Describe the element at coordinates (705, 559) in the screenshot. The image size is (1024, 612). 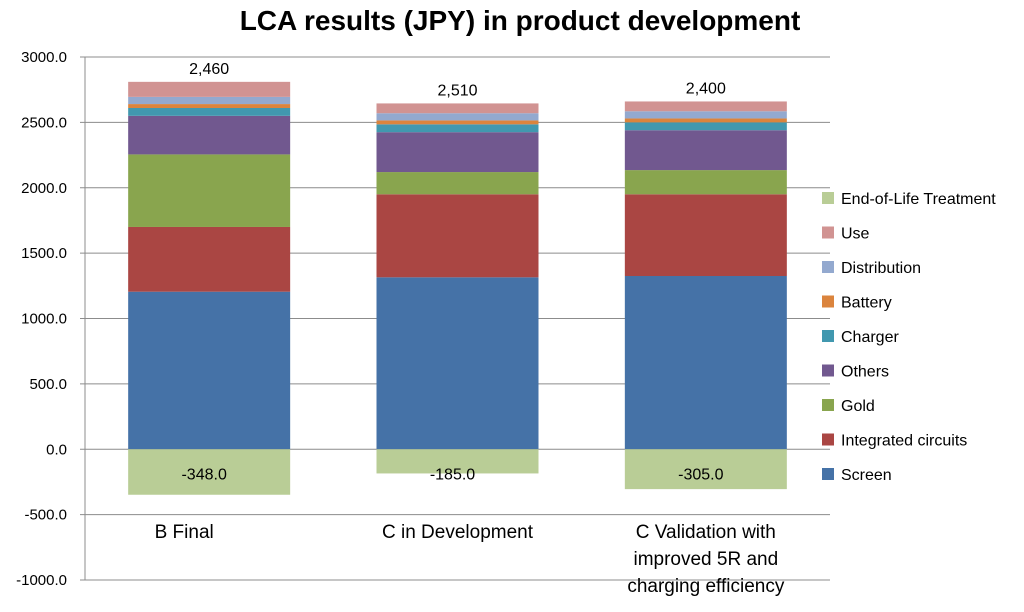
I see `x-category-label: improved 5R and` at that location.